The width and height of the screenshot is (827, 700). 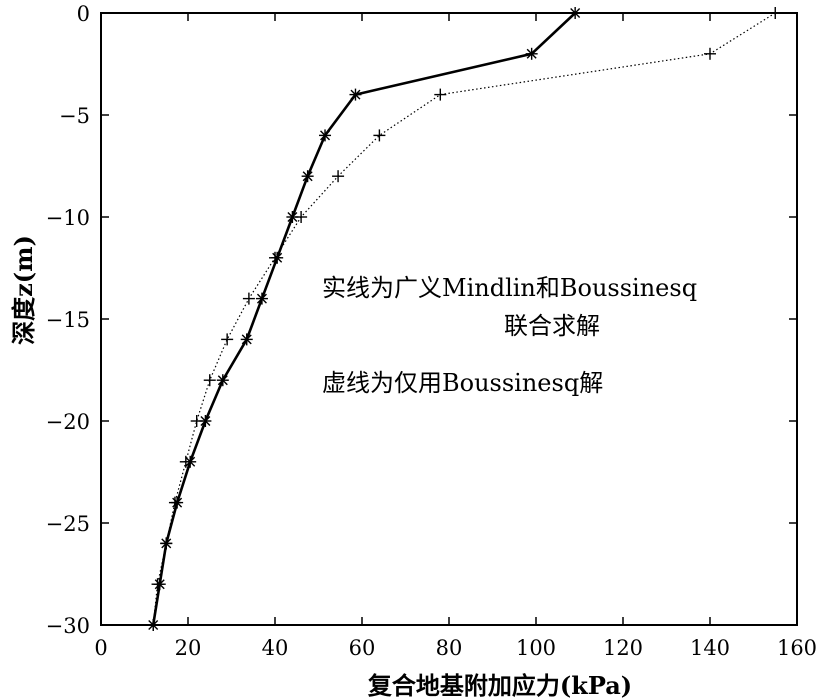 I want to click on annotation-solid-line-cont: 联合求解, so click(x=552, y=326).